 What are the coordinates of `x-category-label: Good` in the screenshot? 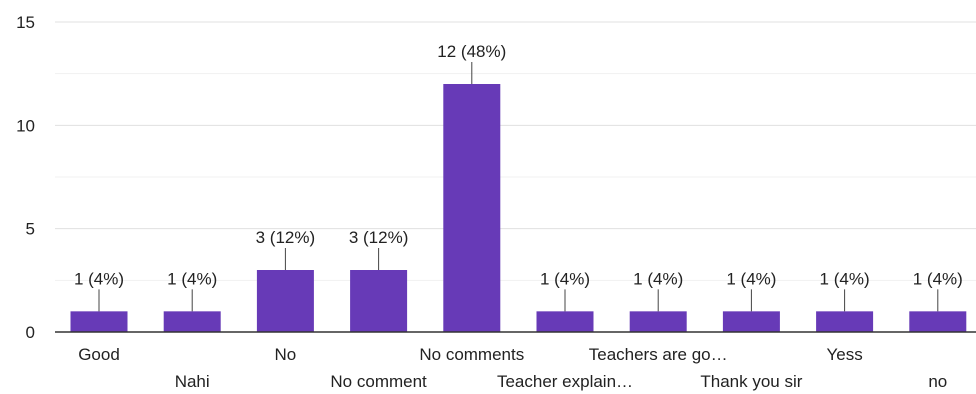 It's located at (99, 354).